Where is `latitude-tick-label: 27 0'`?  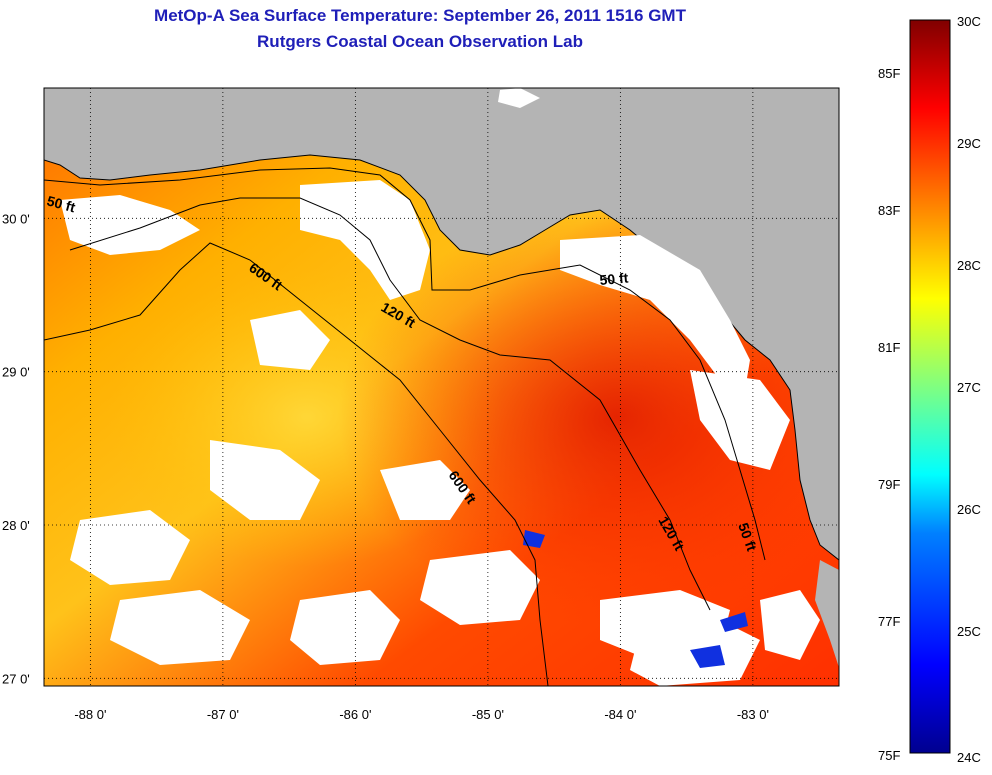
latitude-tick-label: 27 0' is located at coordinates (16, 678).